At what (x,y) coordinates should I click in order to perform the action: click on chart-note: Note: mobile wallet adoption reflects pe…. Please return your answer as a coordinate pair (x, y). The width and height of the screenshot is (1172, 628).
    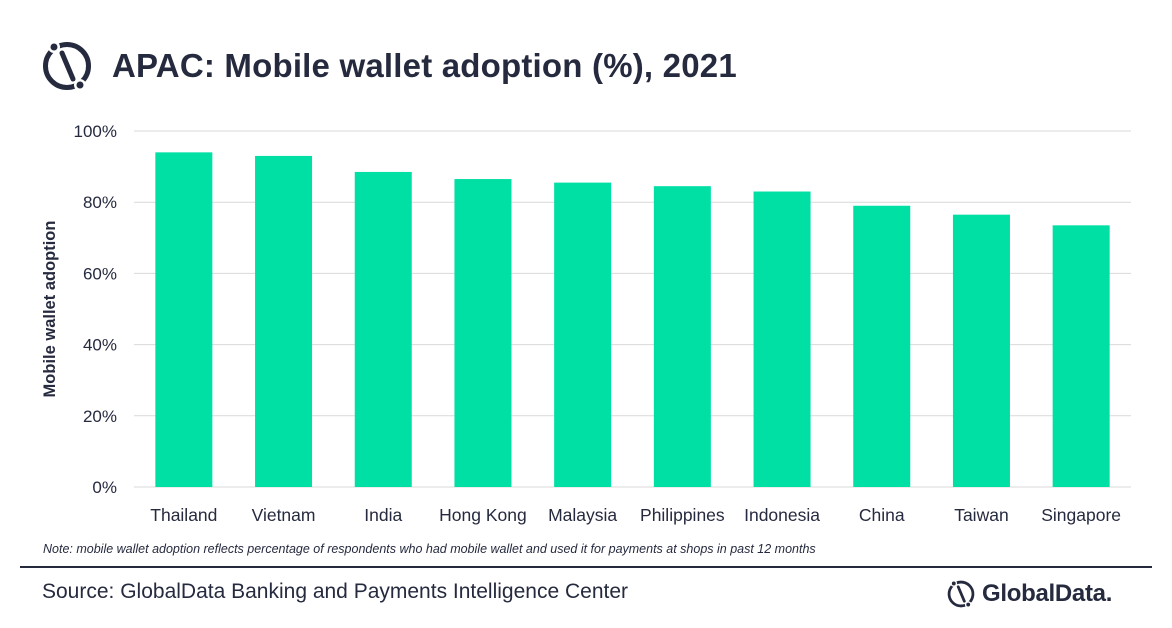
    Looking at the image, I should click on (429, 549).